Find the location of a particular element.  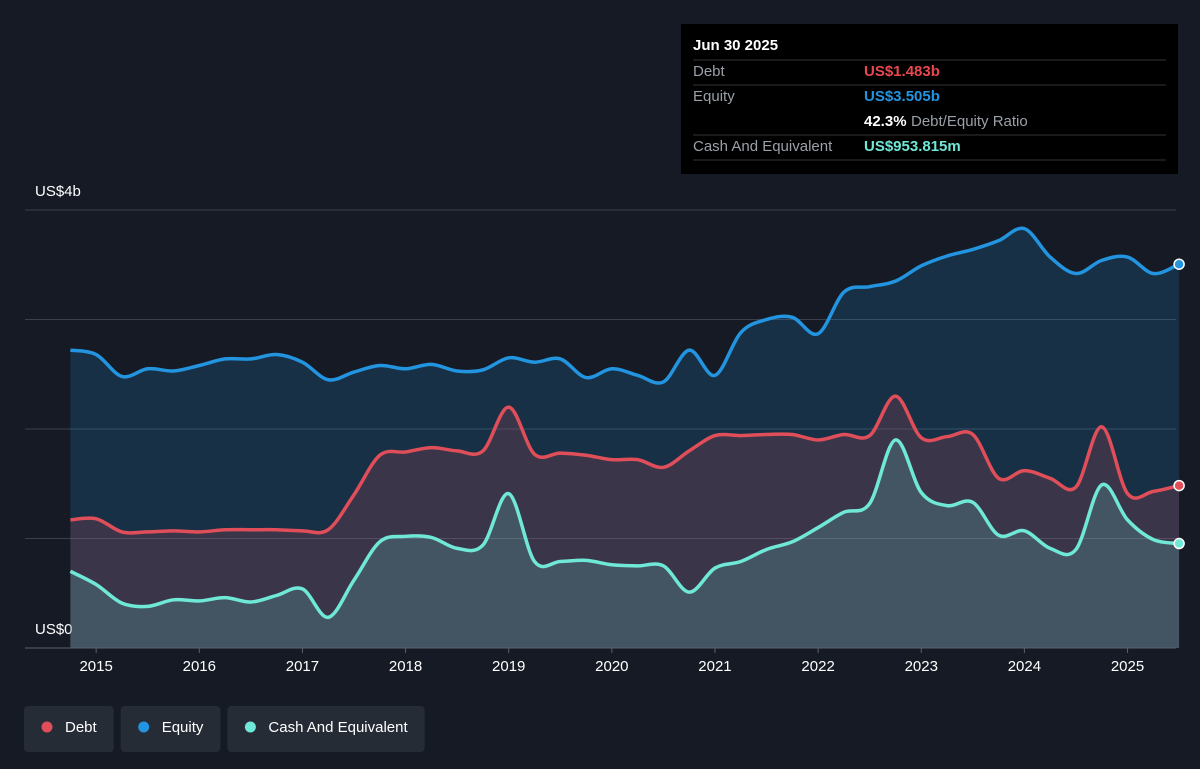

tooltip-date: Jun 30 2025 is located at coordinates (735, 45).